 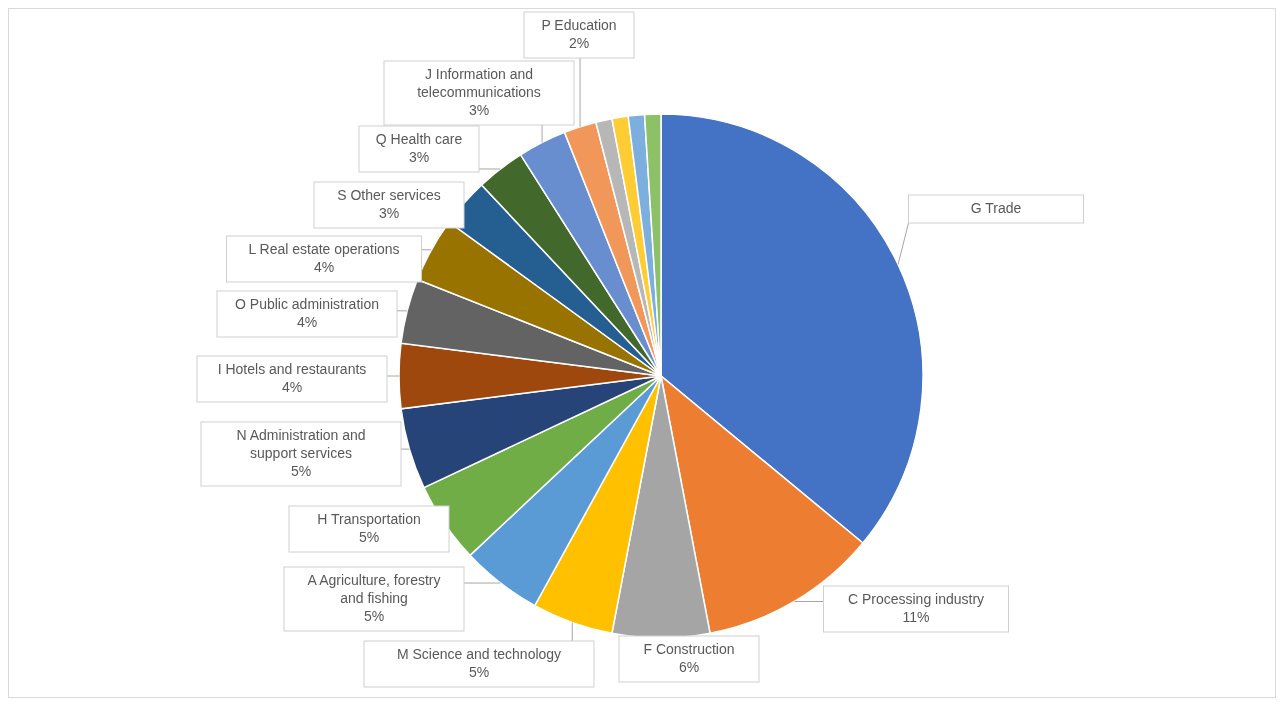 What do you see at coordinates (579, 43) in the screenshot?
I see `data-label: 2%` at bounding box center [579, 43].